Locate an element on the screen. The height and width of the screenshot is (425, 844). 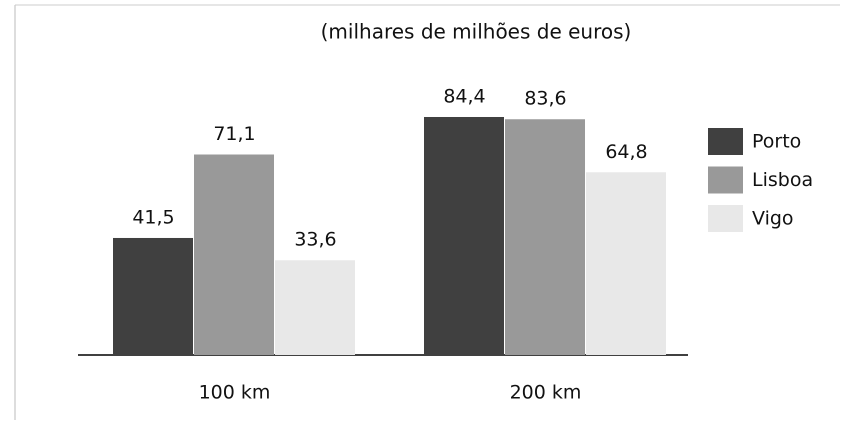
legend-label: Porto is located at coordinates (776, 142).